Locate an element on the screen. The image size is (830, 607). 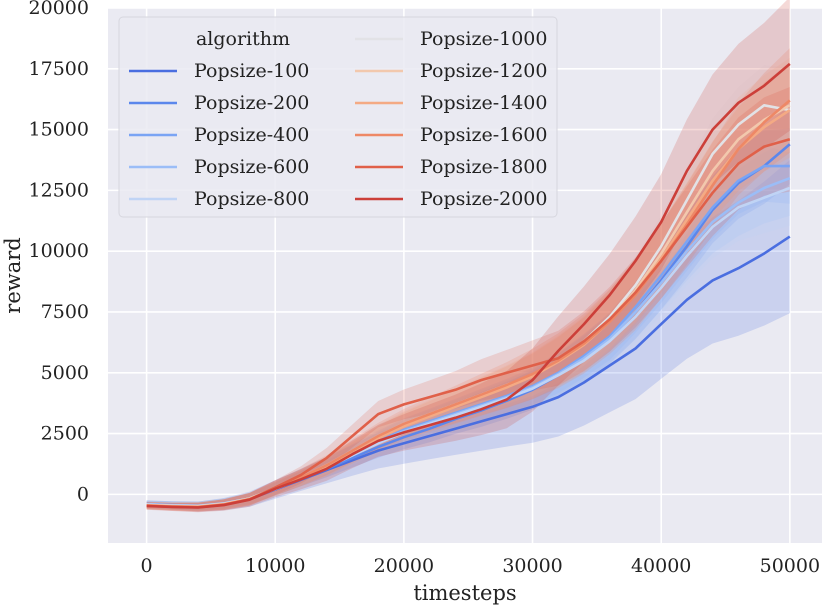
y-tick-label: 0 is located at coordinates (83, 494).